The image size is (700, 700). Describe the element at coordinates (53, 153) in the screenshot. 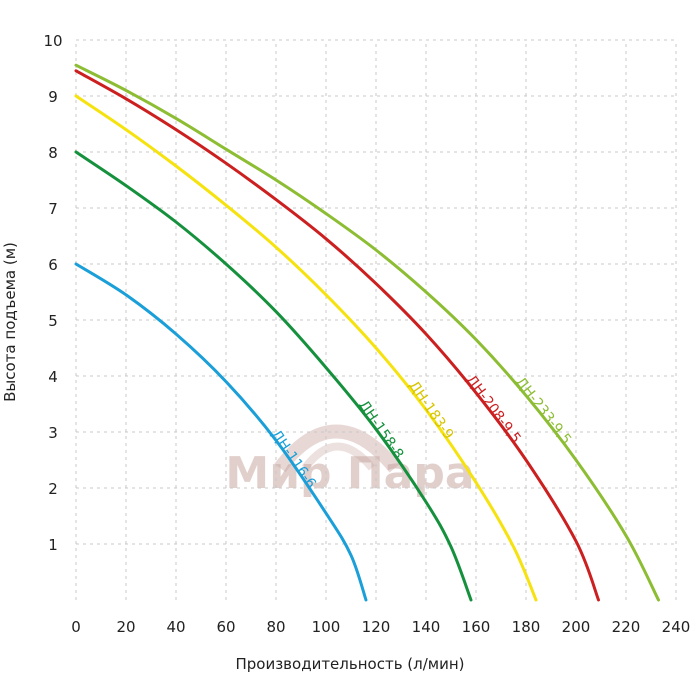

I see `y-tick-label: 8` at that location.